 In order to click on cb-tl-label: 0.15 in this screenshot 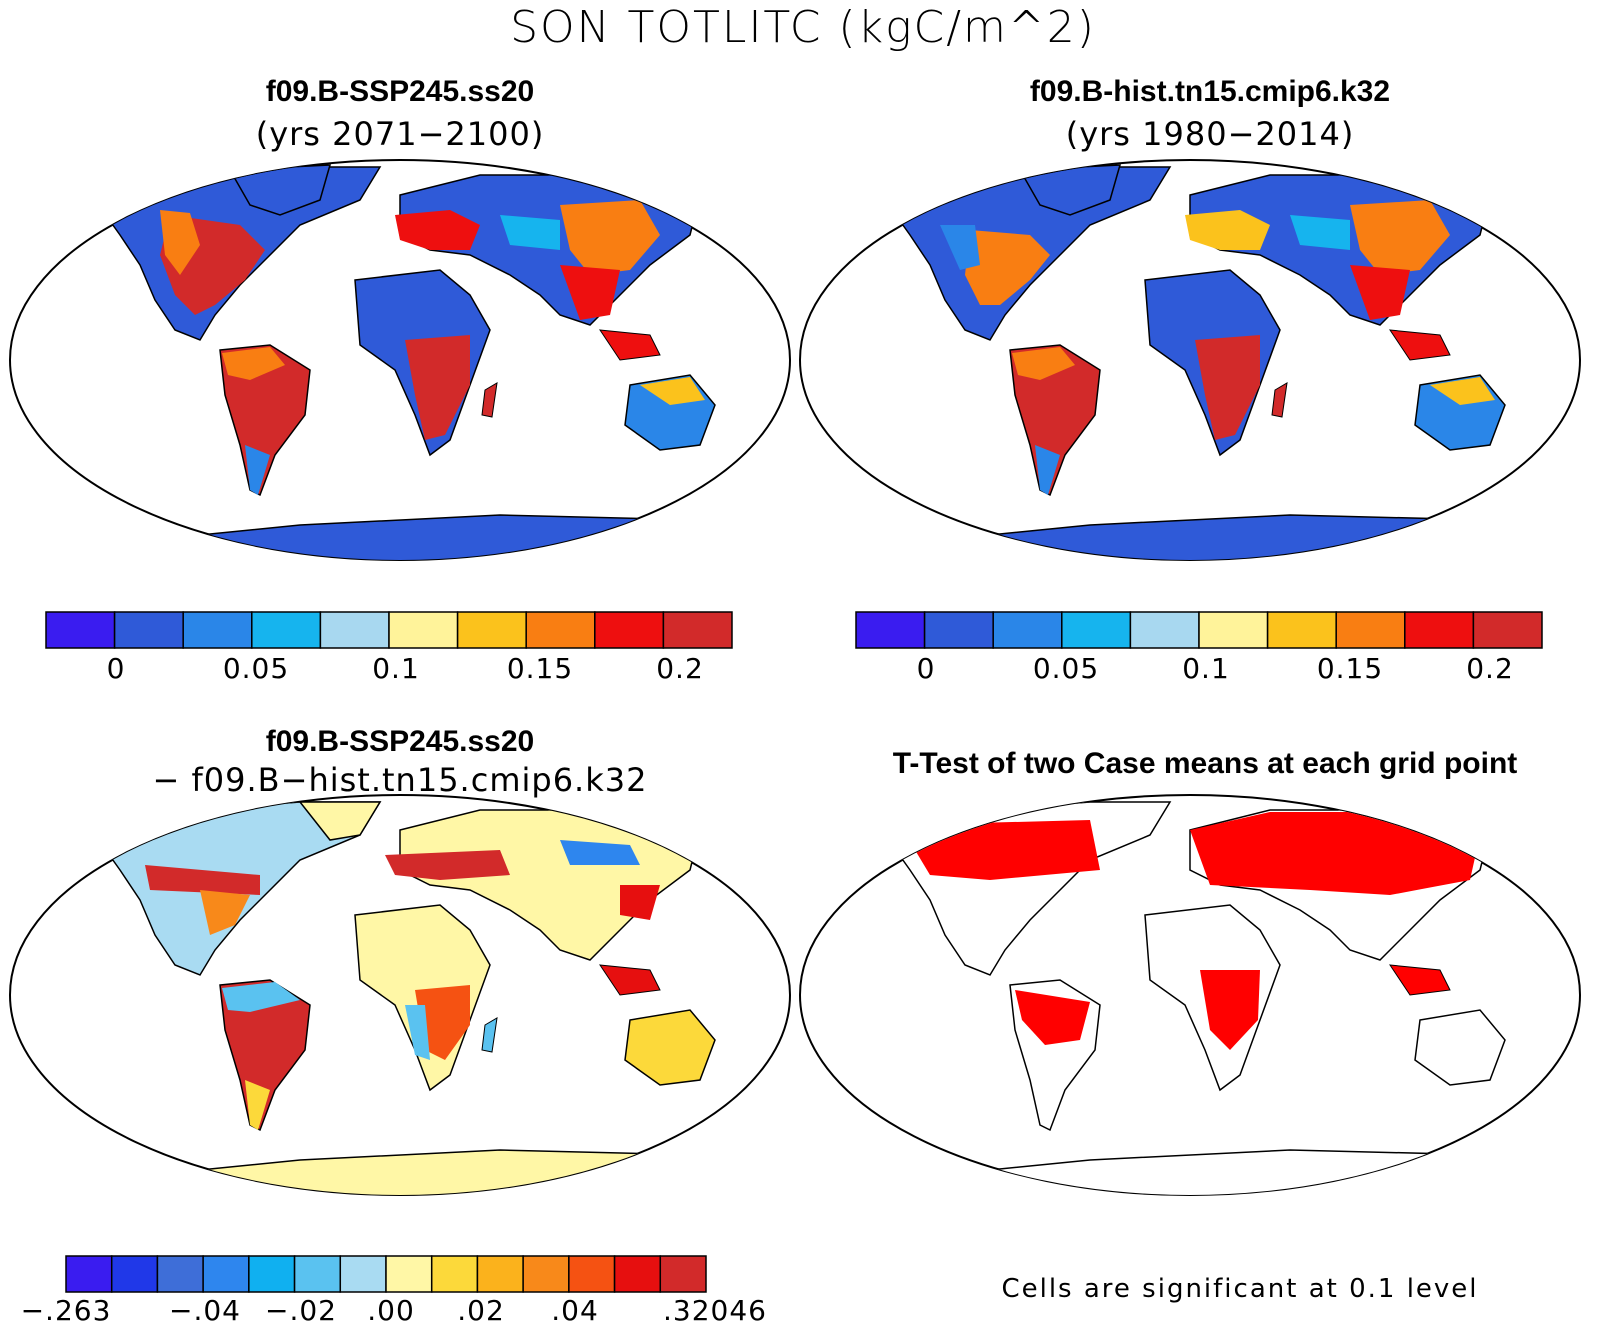, I will do `click(540, 668)`.